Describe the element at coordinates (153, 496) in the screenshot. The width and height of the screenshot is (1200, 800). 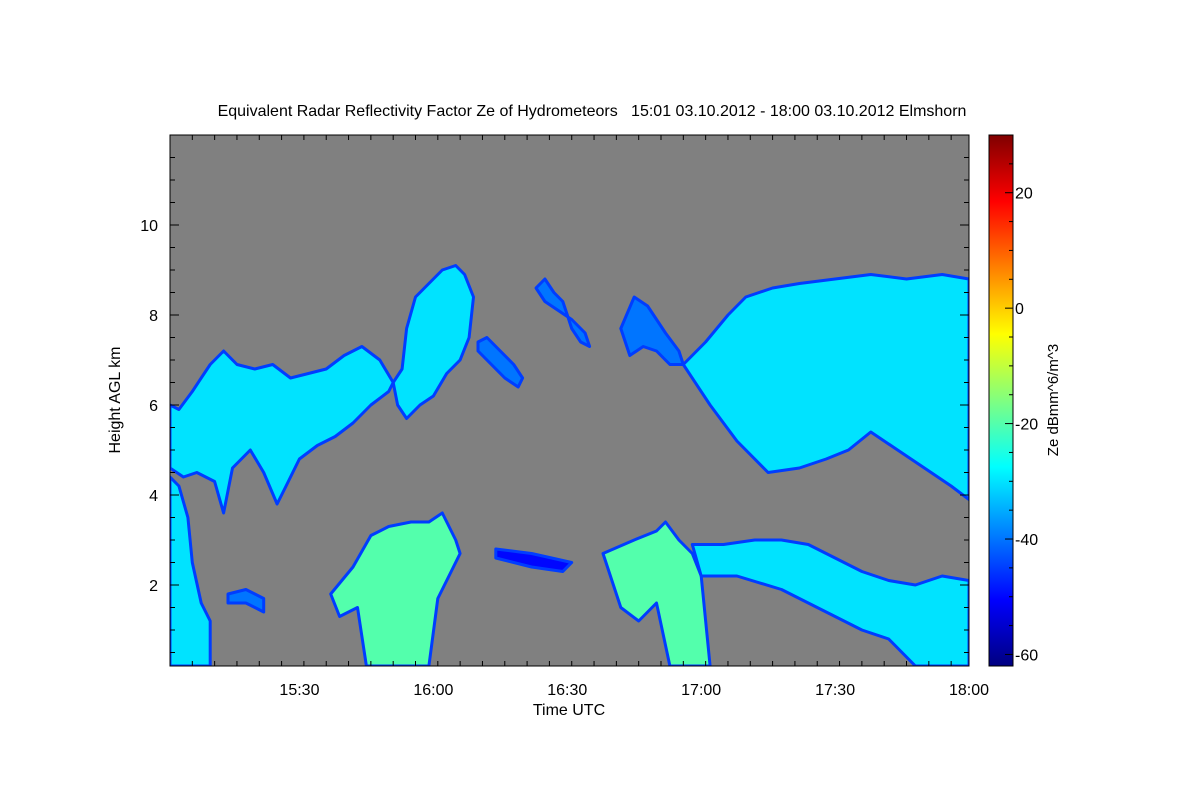
I see `y-tick-label: 4` at that location.